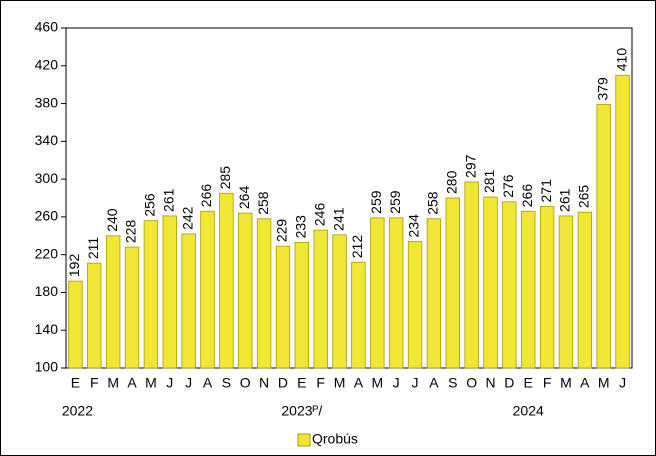  I want to click on y-tick-label: 420, so click(47, 64).